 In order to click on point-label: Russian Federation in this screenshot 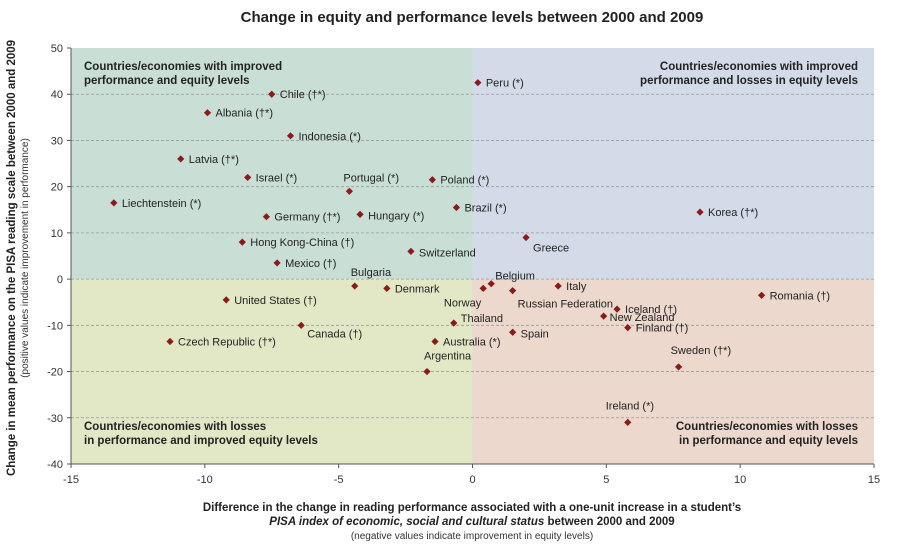, I will do `click(565, 305)`.